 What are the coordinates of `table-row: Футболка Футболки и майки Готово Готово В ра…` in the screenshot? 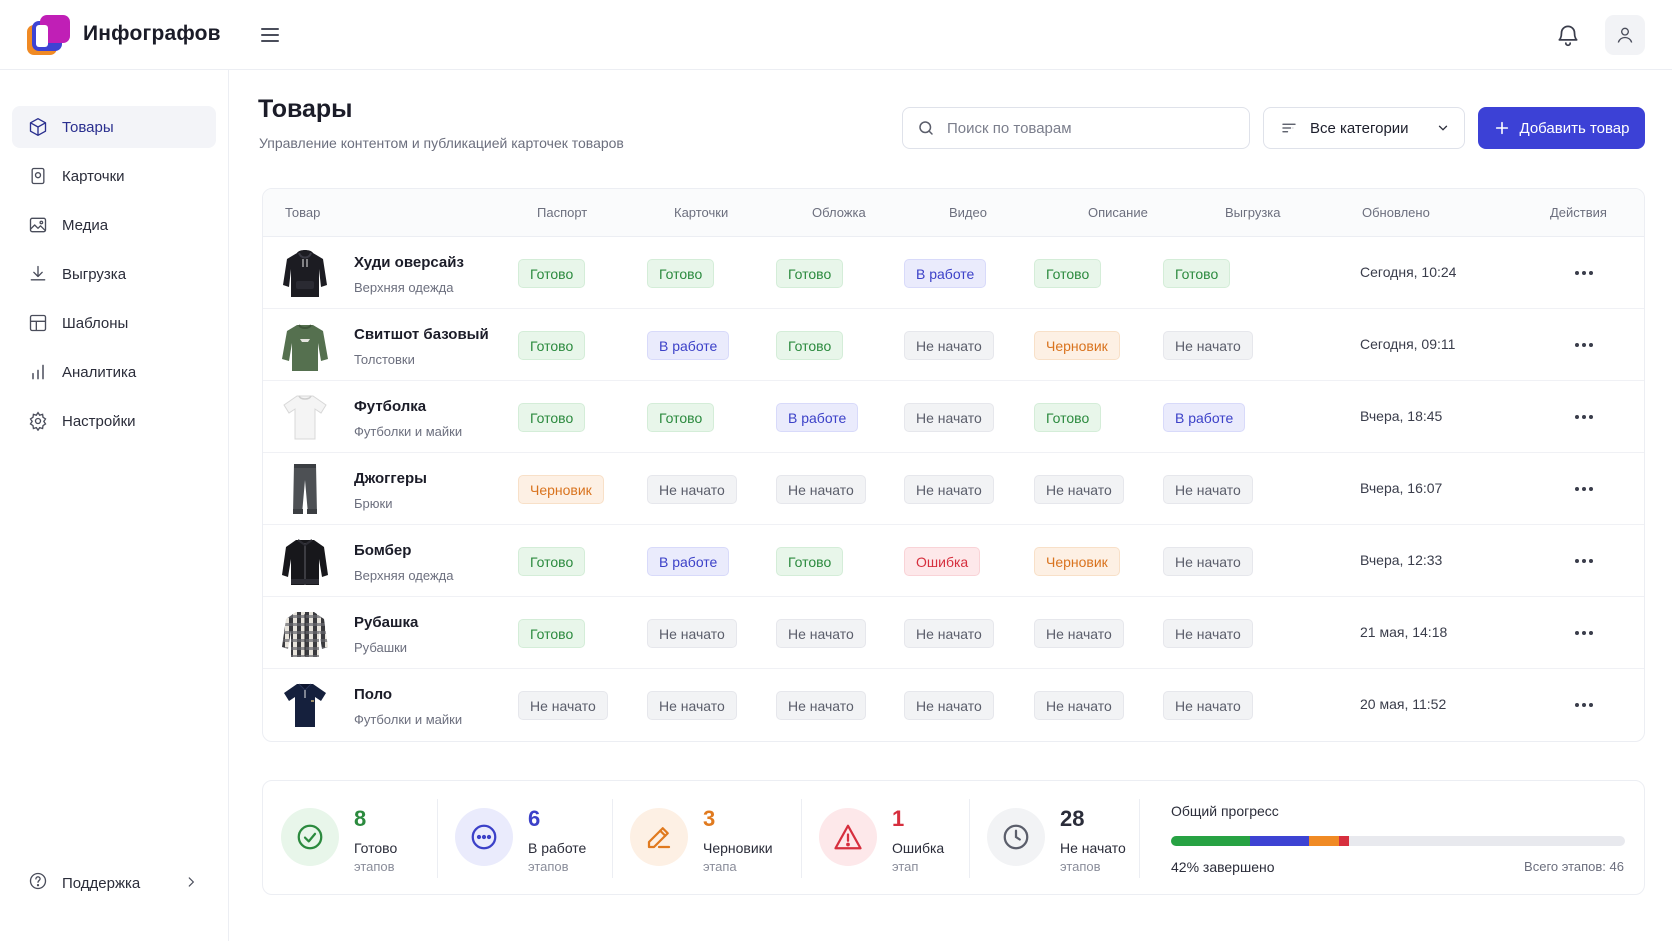 It's located at (953, 417).